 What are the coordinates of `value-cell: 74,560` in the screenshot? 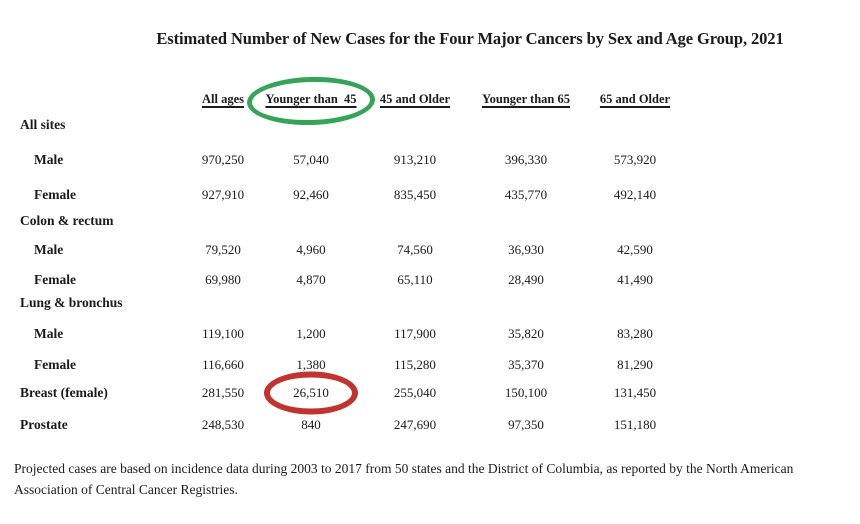 It's located at (415, 250).